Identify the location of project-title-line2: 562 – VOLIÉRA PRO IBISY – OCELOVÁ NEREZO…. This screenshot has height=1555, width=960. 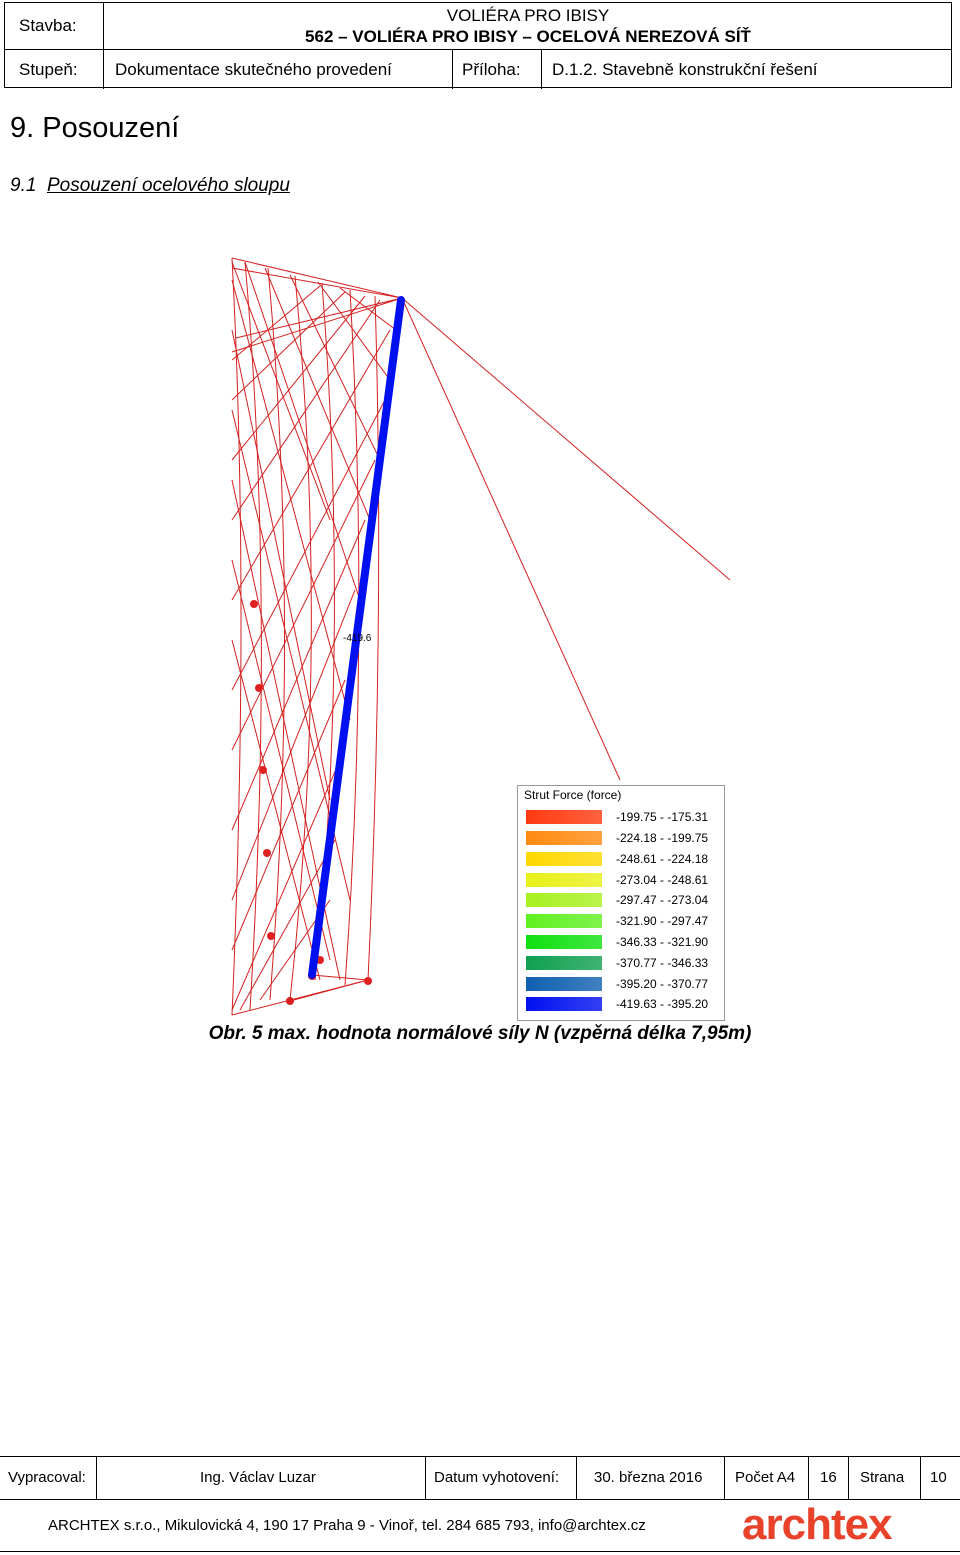
(528, 36).